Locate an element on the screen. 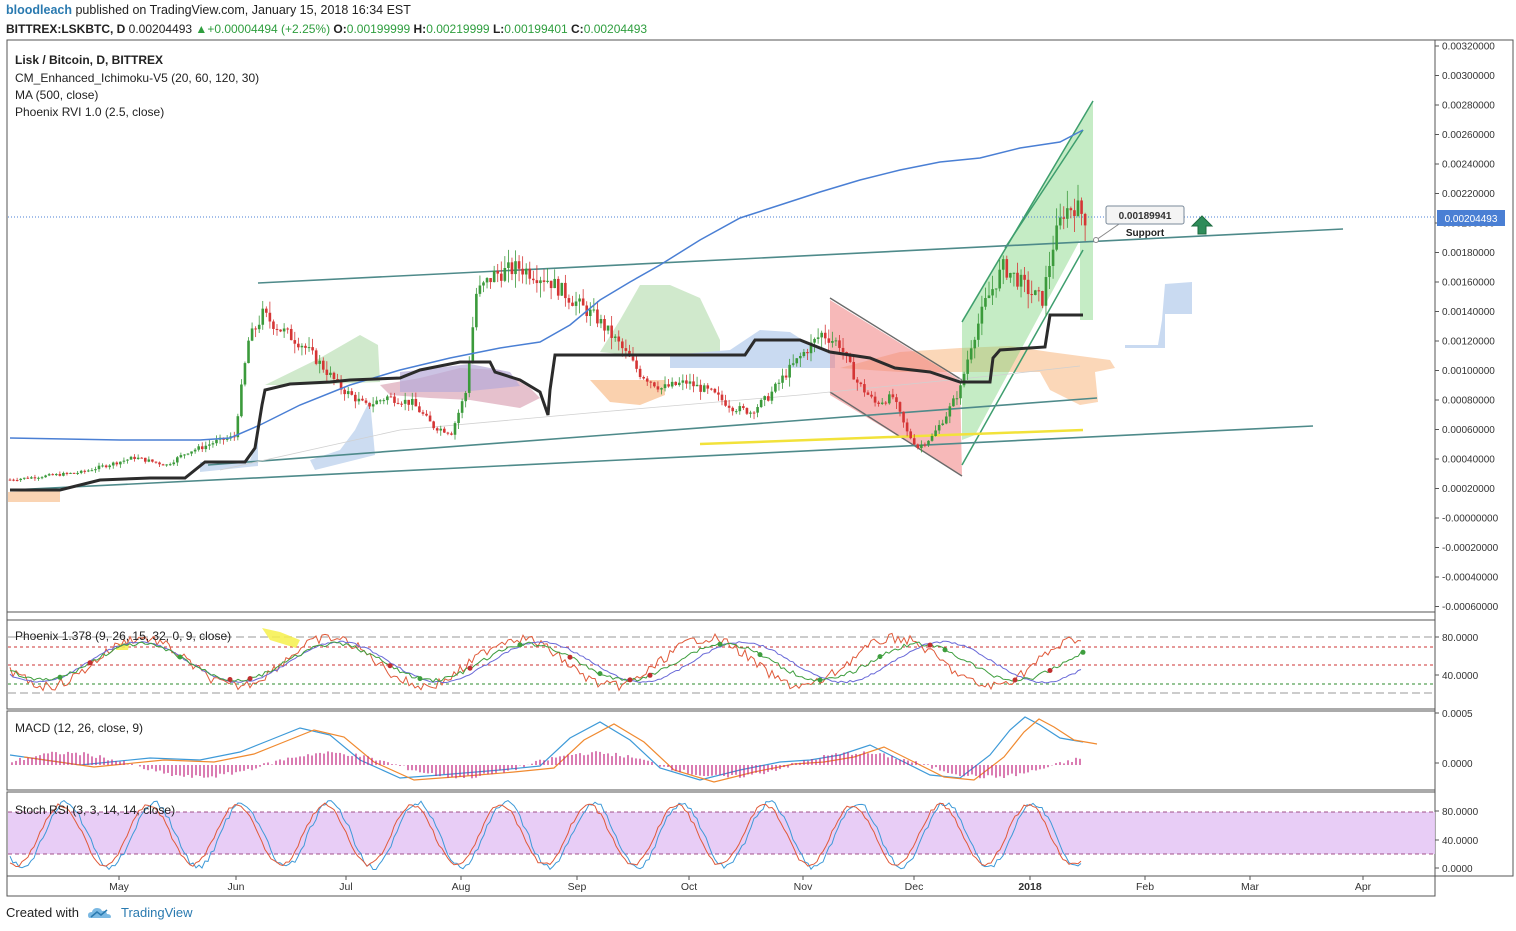 This screenshot has height=931, width=1516. subpane-tick-label: 40.0000 is located at coordinates (1460, 676).